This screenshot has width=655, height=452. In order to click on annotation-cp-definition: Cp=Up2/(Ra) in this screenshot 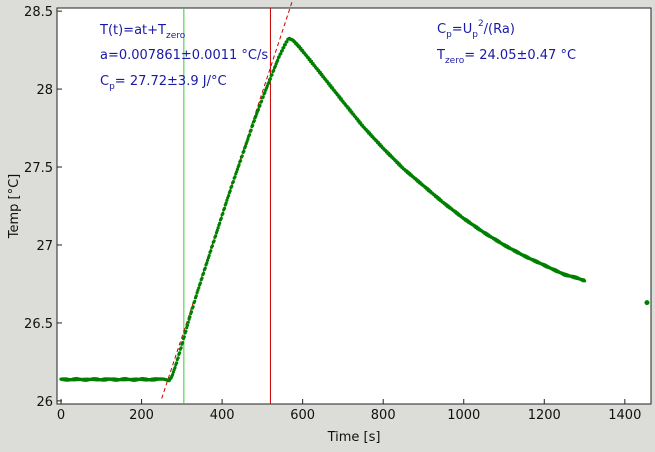, I will do `click(476, 29)`.